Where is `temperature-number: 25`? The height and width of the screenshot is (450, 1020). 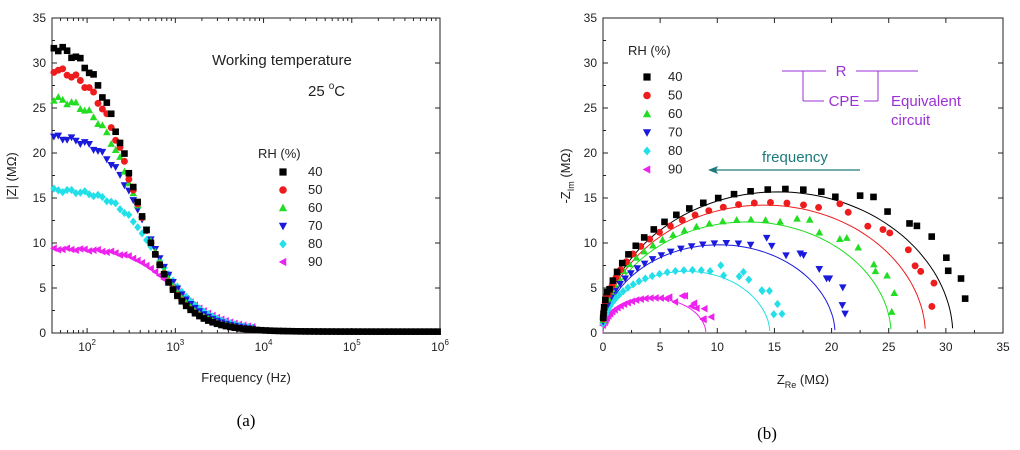 temperature-number: 25 is located at coordinates (316, 91).